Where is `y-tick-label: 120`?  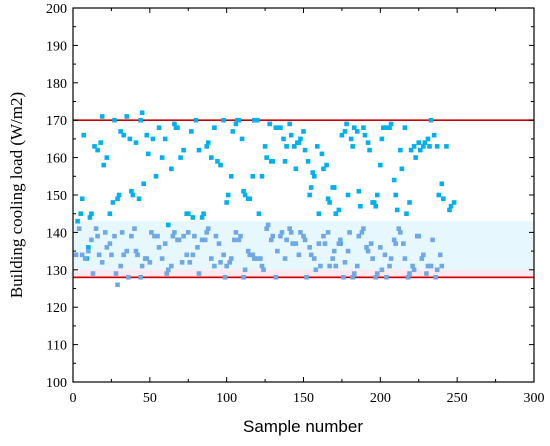 y-tick-label: 120 is located at coordinates (56, 308).